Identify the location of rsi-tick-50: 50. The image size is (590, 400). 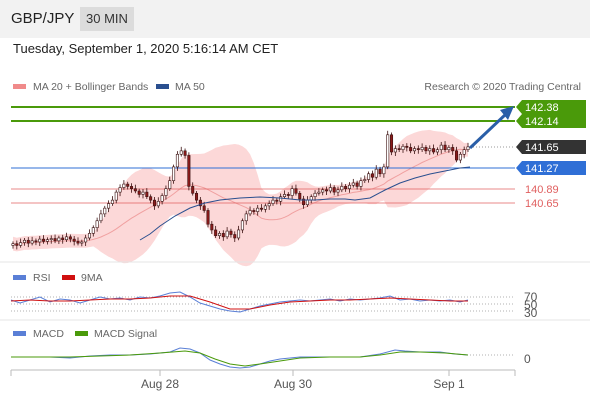
(531, 305).